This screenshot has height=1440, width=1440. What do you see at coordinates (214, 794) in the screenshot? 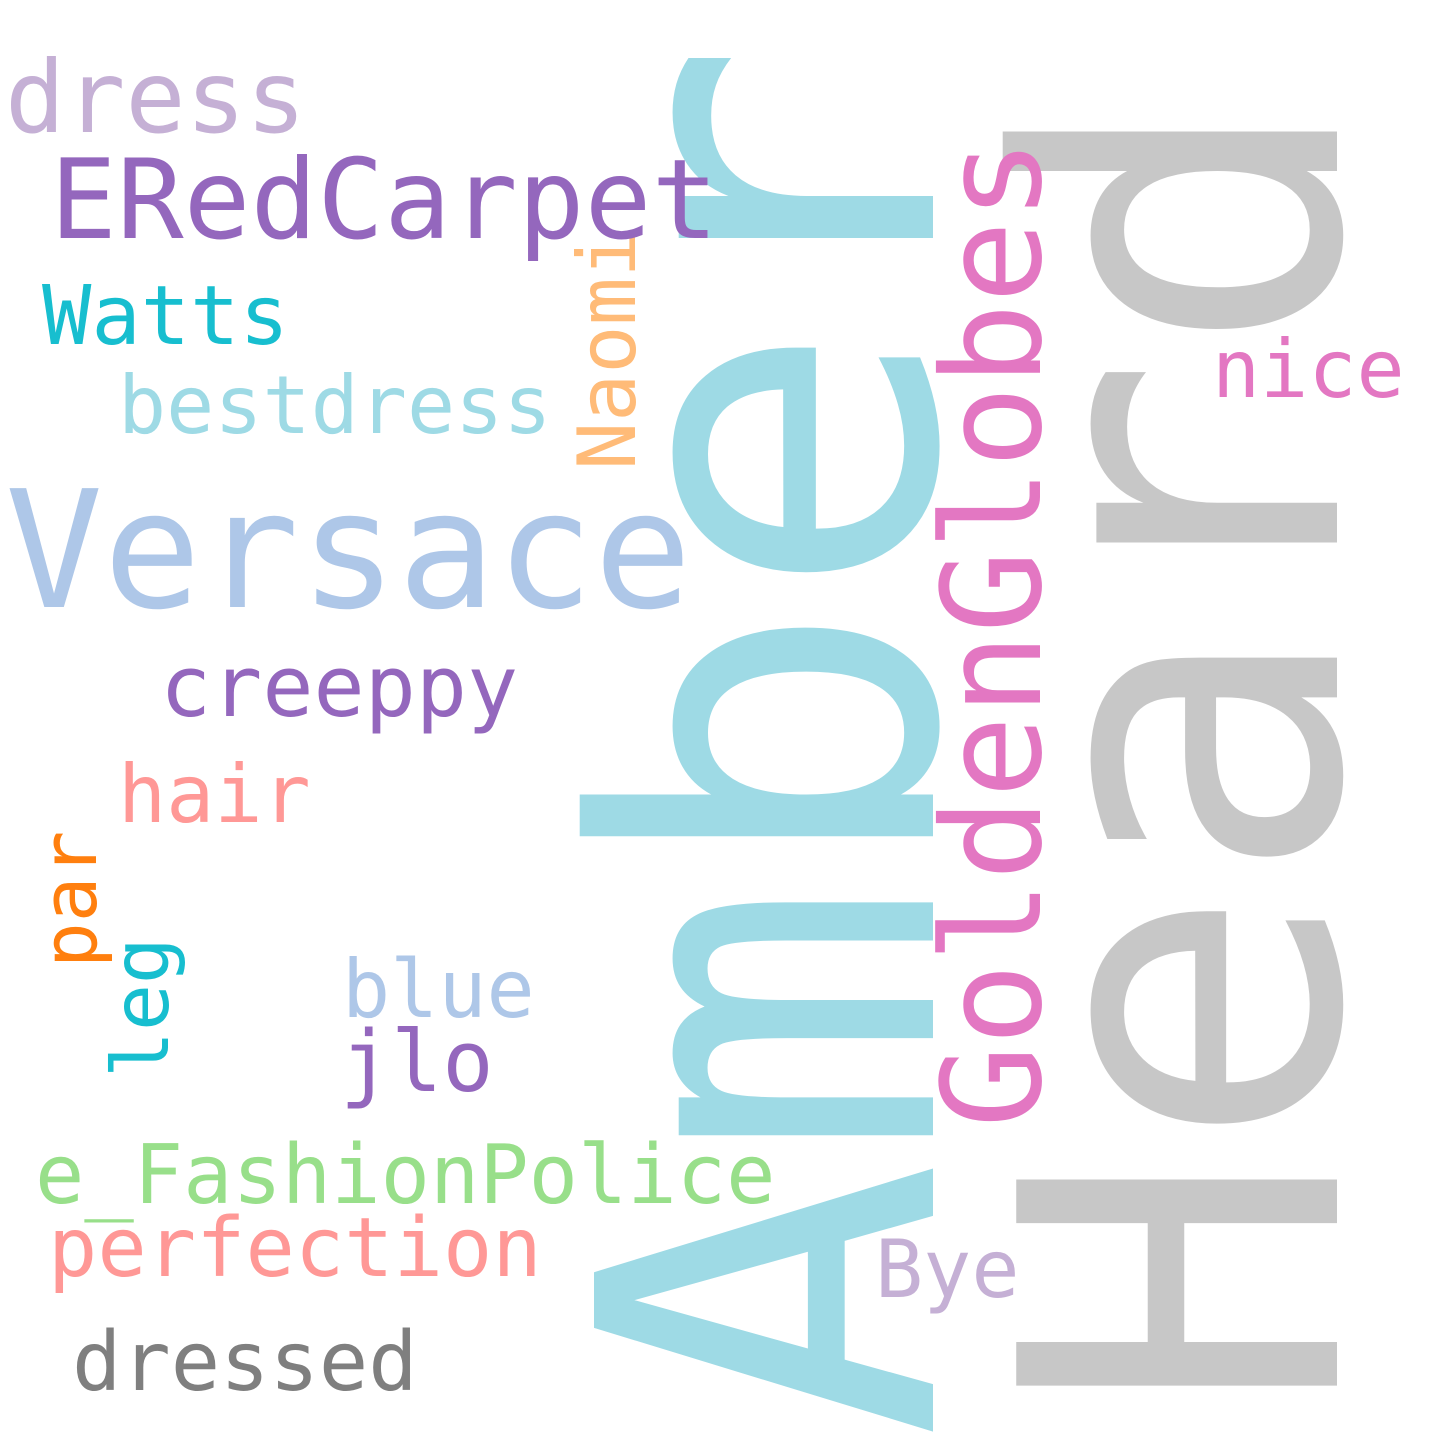
I see `word-hair: hair` at bounding box center [214, 794].